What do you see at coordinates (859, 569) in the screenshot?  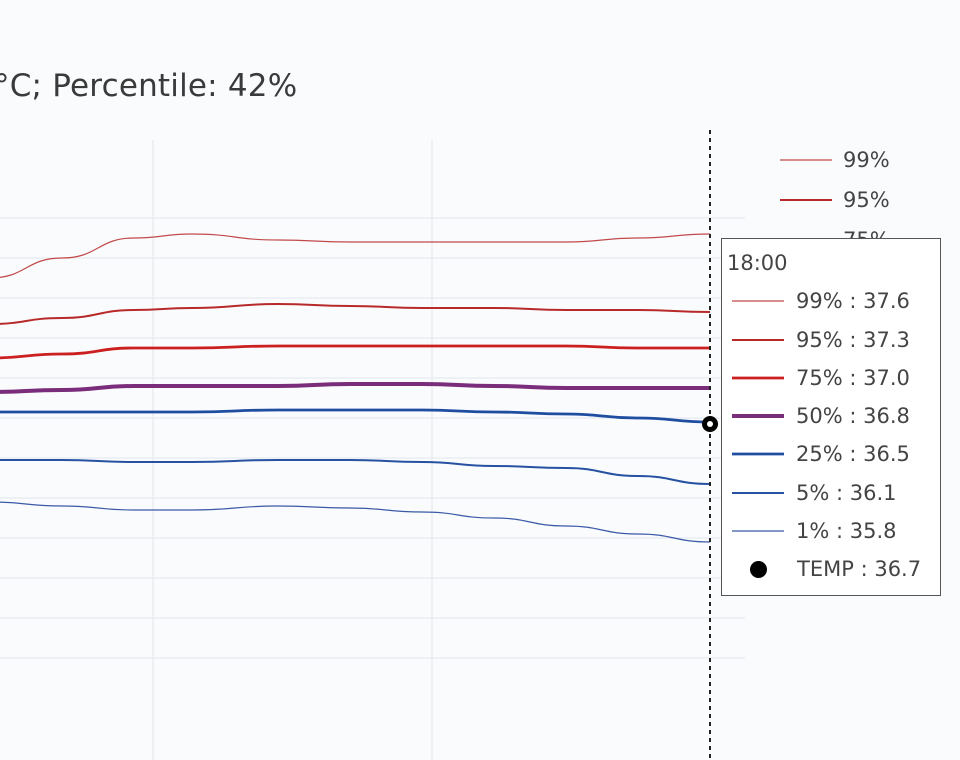 I see `hover-label: TEMP : 36.7` at bounding box center [859, 569].